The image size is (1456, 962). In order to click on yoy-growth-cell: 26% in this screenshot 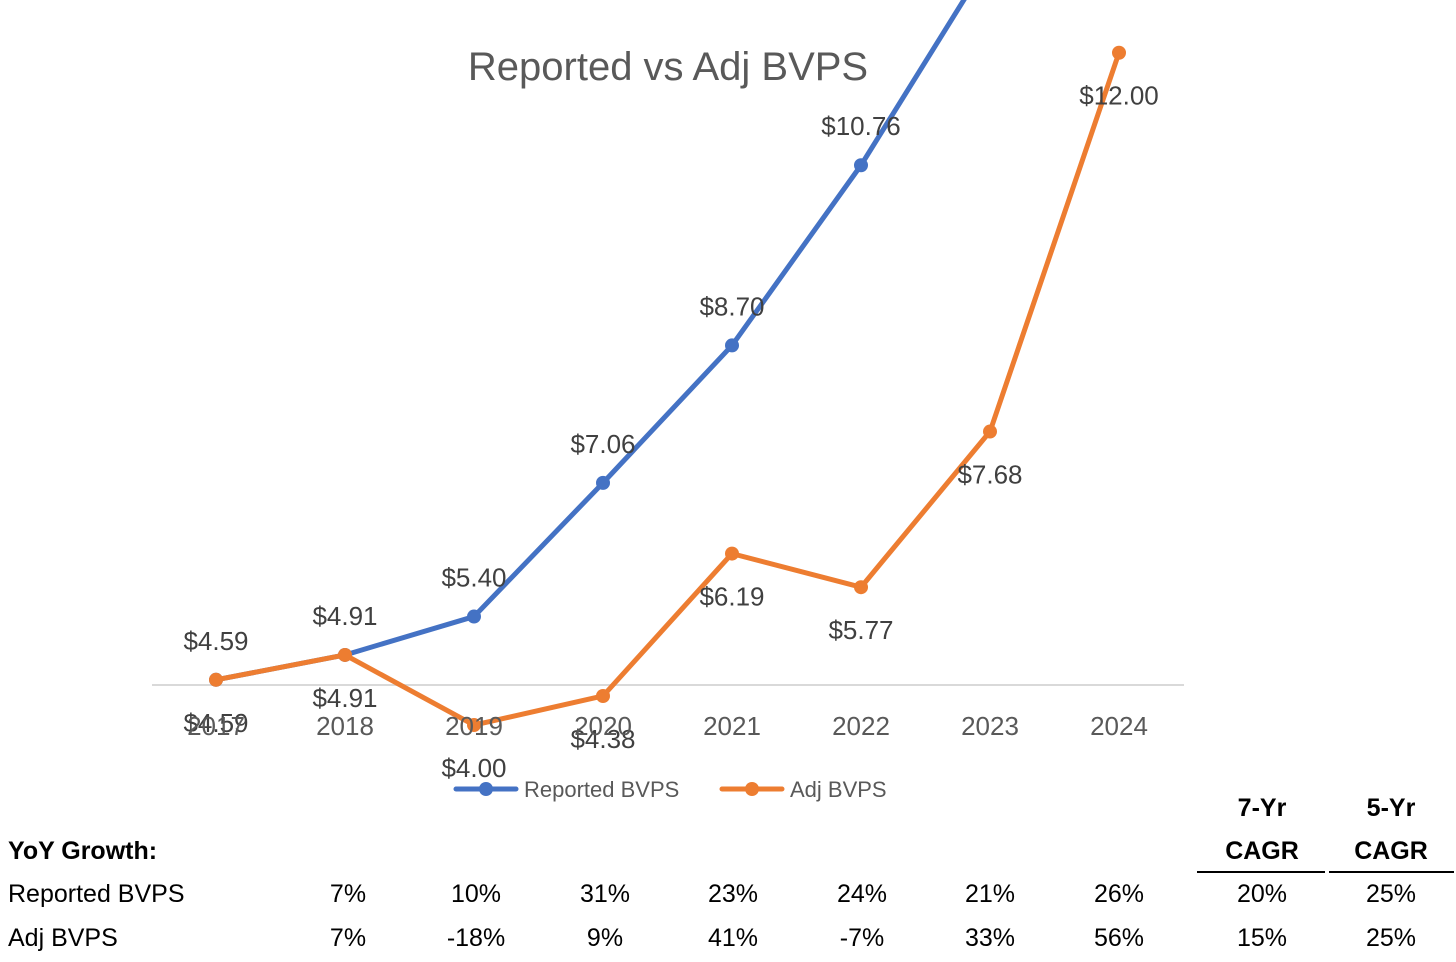, I will do `click(1119, 894)`.